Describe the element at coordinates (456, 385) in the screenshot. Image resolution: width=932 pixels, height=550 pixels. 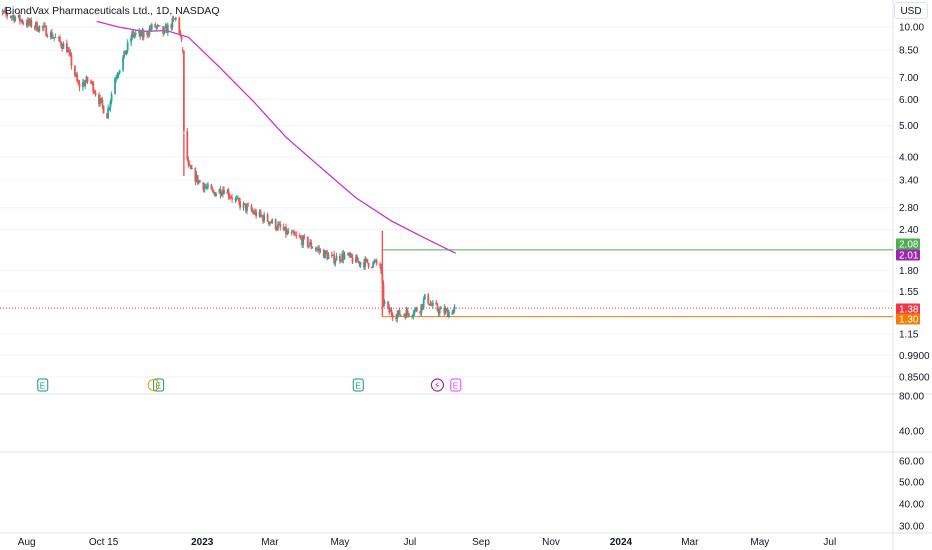
I see `earnings-event-icon` at that location.